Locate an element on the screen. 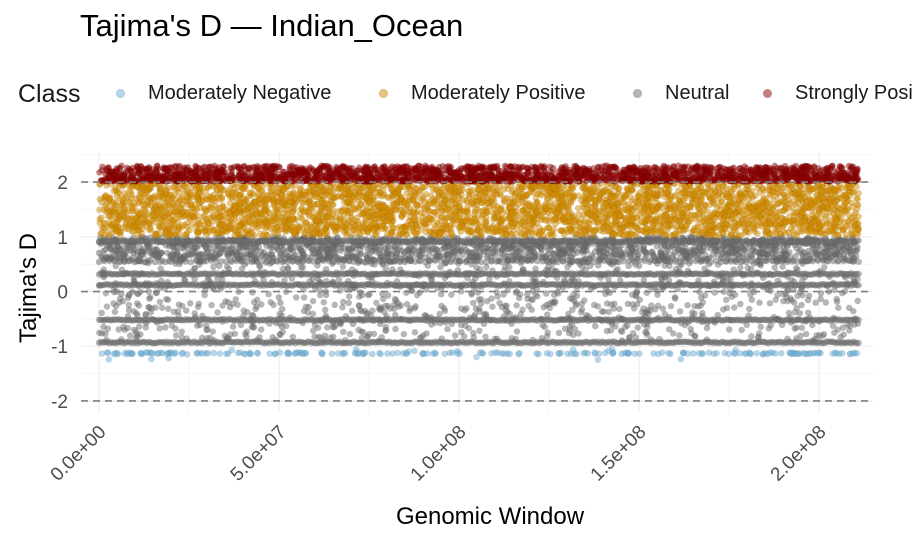 The height and width of the screenshot is (544, 913). legend-label: Moderately Positive is located at coordinates (498, 93).